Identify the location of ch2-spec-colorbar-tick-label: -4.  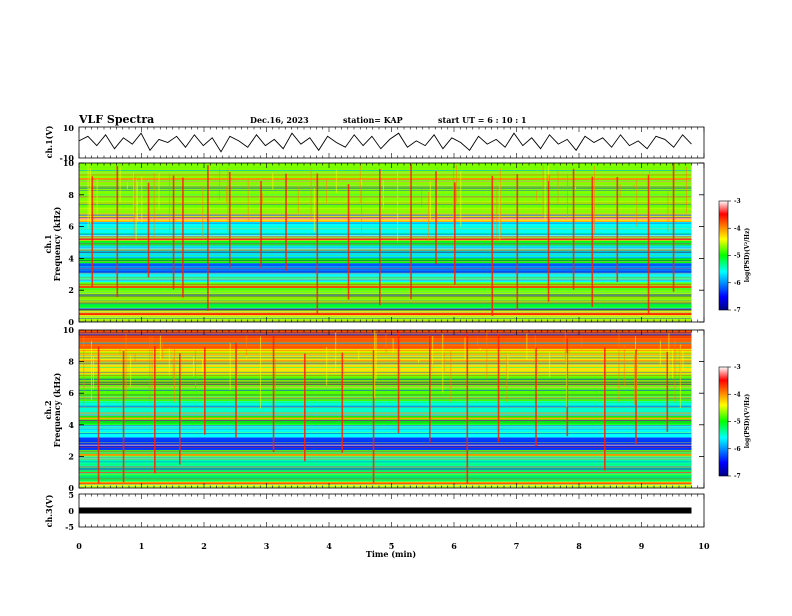
(737, 394).